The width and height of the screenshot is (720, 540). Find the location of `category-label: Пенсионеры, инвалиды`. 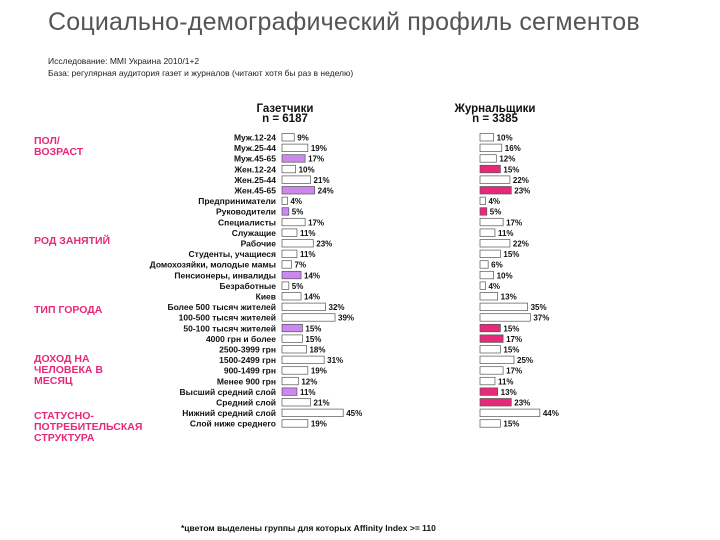

category-label: Пенсионеры, инвалиды is located at coordinates (225, 275).